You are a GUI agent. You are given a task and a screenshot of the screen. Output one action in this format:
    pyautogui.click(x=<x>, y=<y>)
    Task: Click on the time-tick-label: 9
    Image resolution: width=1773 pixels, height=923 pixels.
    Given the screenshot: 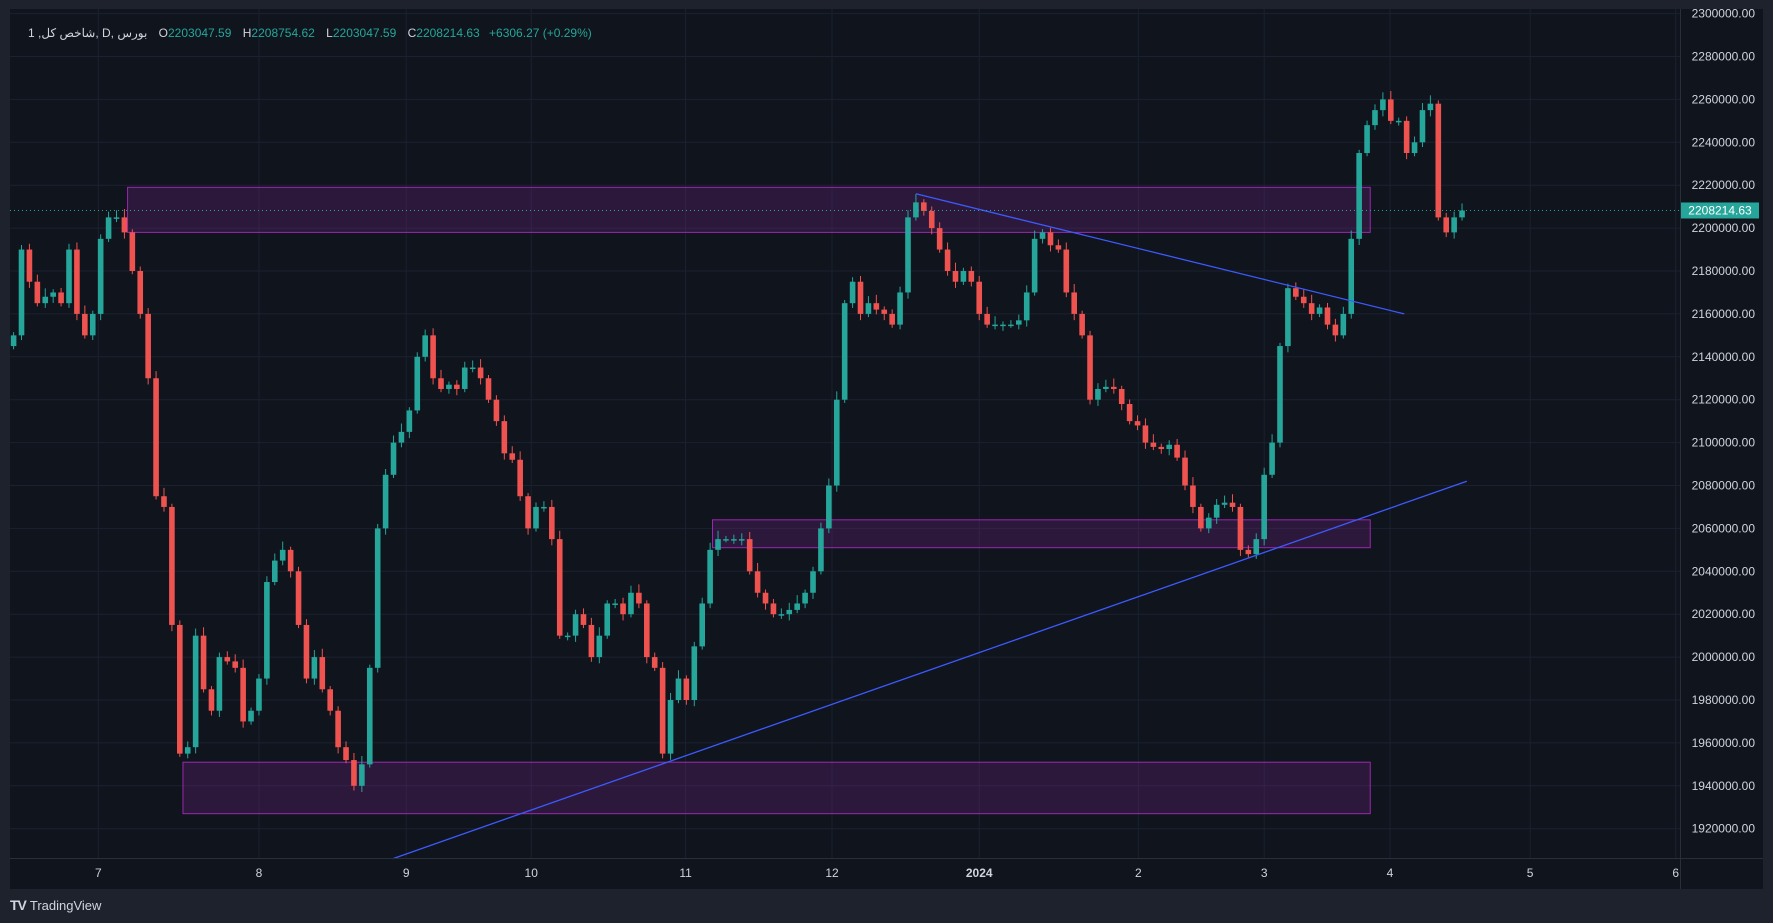 What is the action you would take?
    pyautogui.click(x=406, y=873)
    